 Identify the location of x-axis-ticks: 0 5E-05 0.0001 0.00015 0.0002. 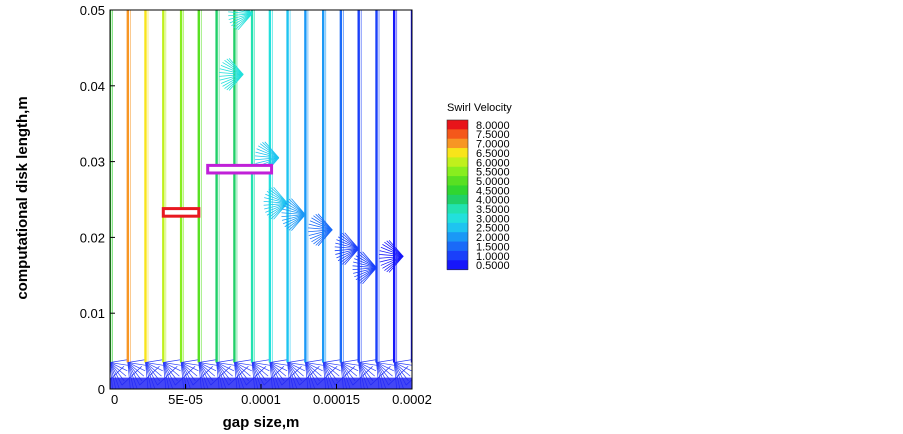
(270, 395).